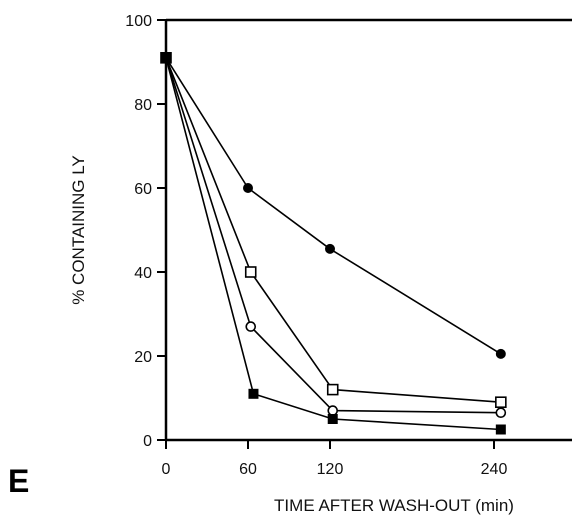  I want to click on y-tick-label: 100, so click(138, 21).